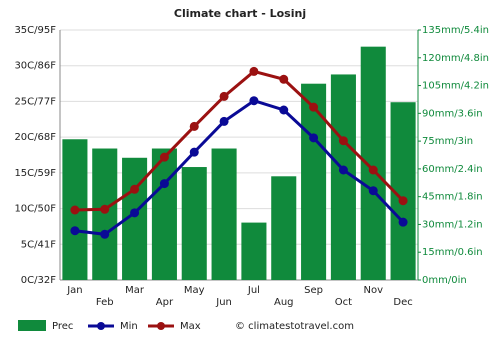 The image size is (500, 350). What do you see at coordinates (35, 30) in the screenshot?
I see `y-tick-label: 35C/95F` at bounding box center [35, 30].